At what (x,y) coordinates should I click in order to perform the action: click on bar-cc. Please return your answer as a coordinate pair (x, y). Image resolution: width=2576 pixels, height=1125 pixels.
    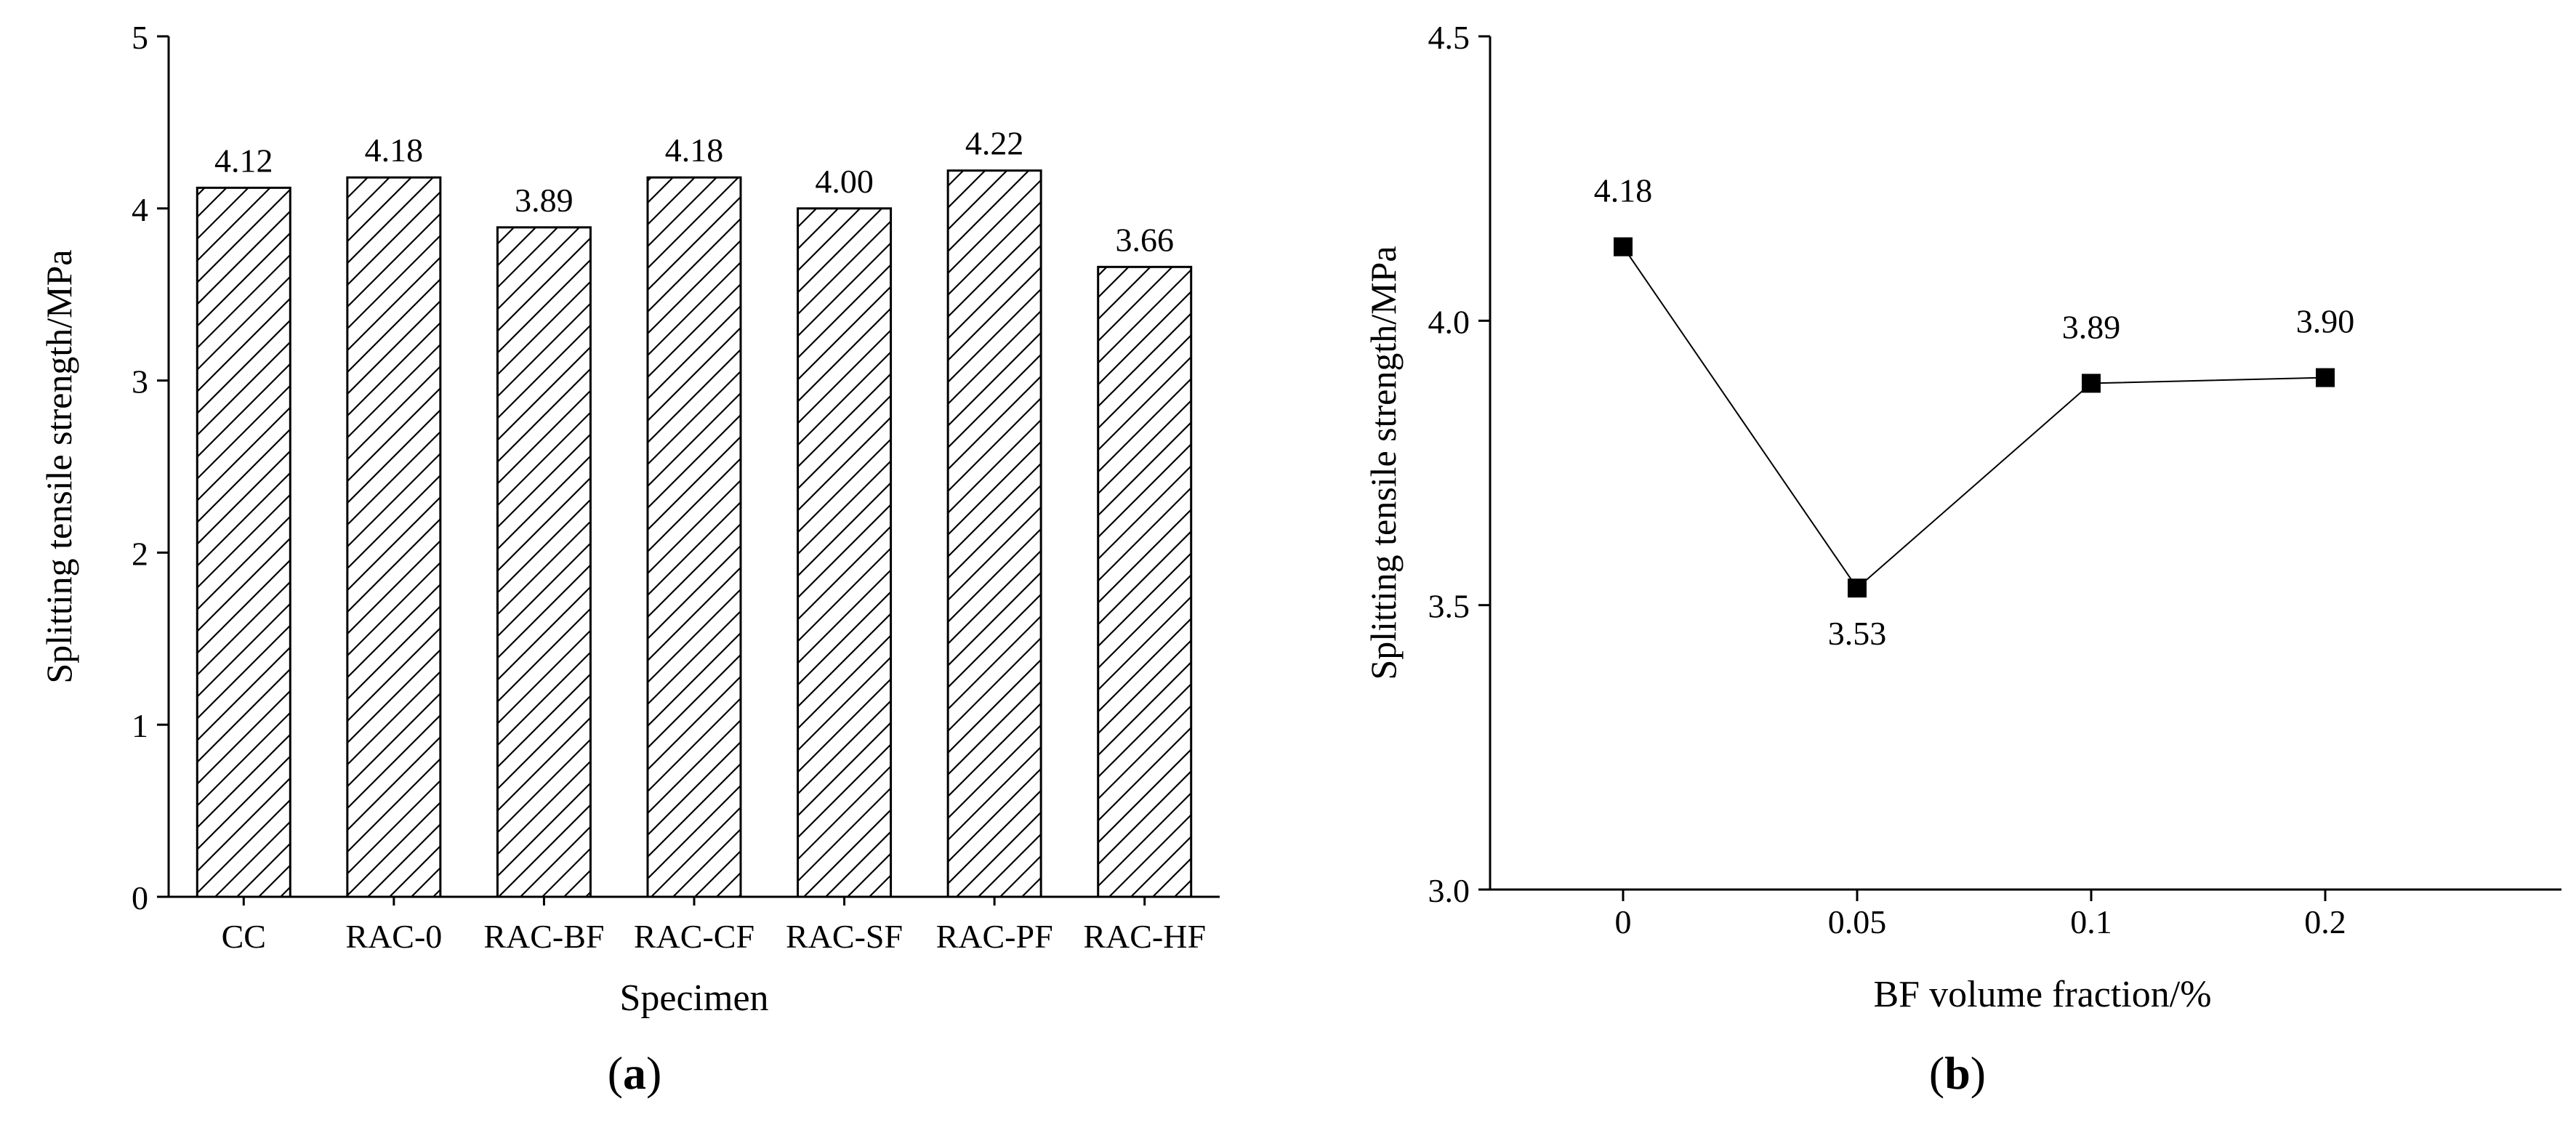
    Looking at the image, I should click on (243, 542).